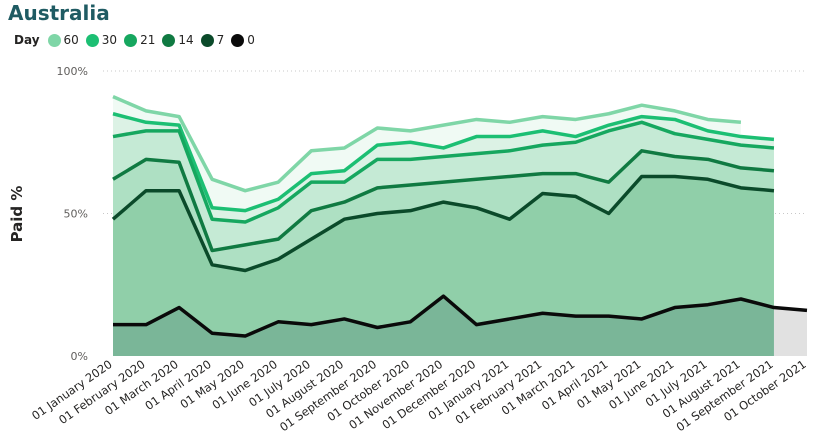  Describe the element at coordinates (251, 40) in the screenshot. I see `legend-label-0: 0` at that location.